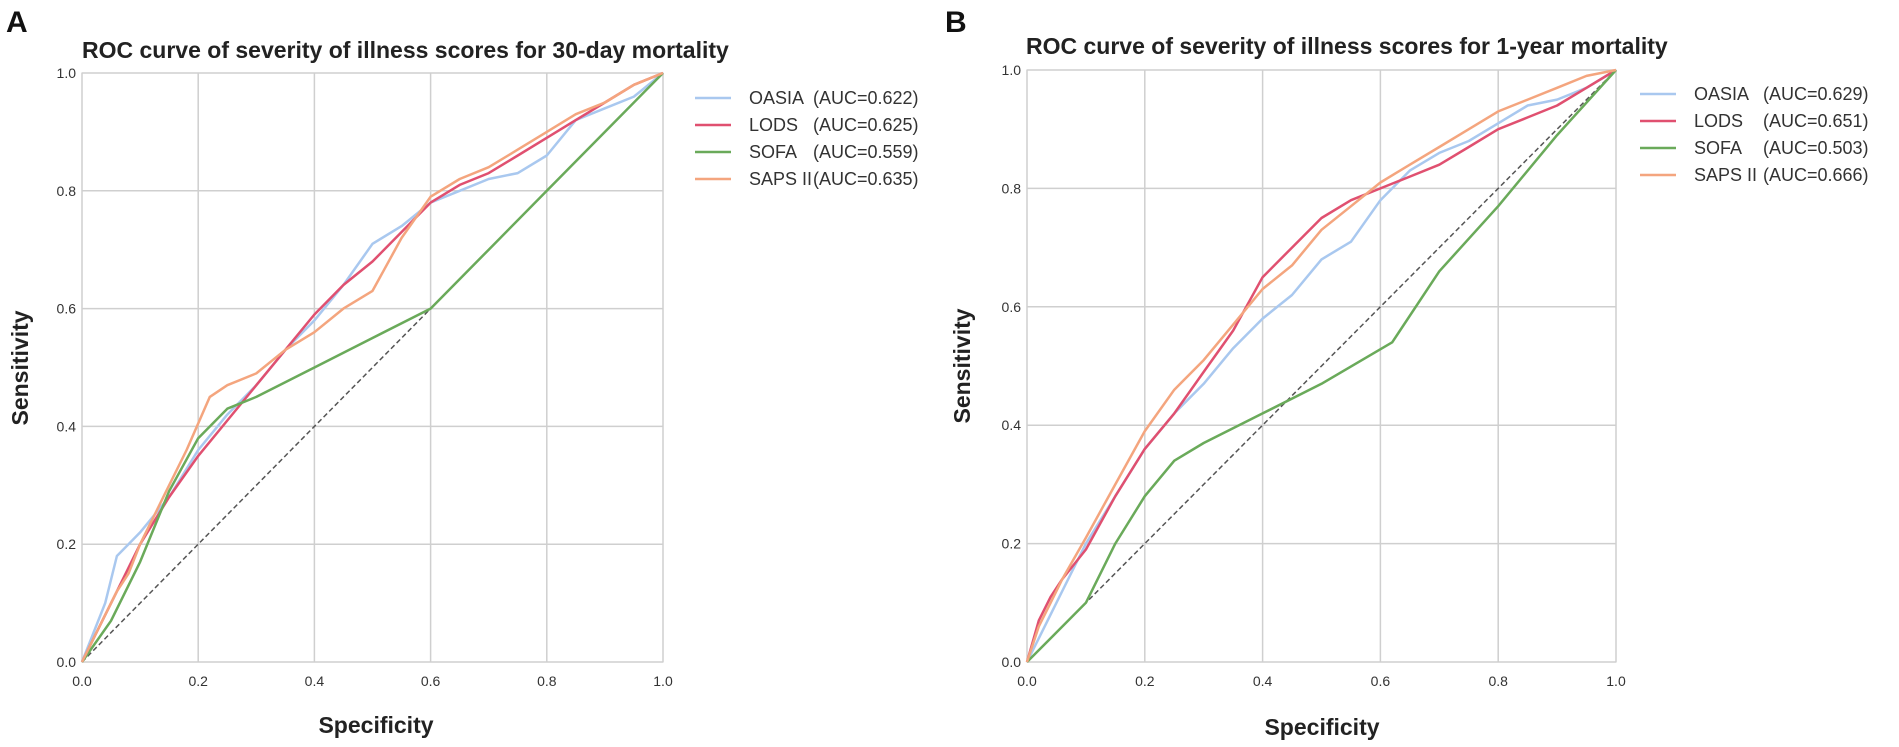  Describe the element at coordinates (1816, 94) in the screenshot. I see `legend-auc-oasia: (AUC=0.629)` at that location.